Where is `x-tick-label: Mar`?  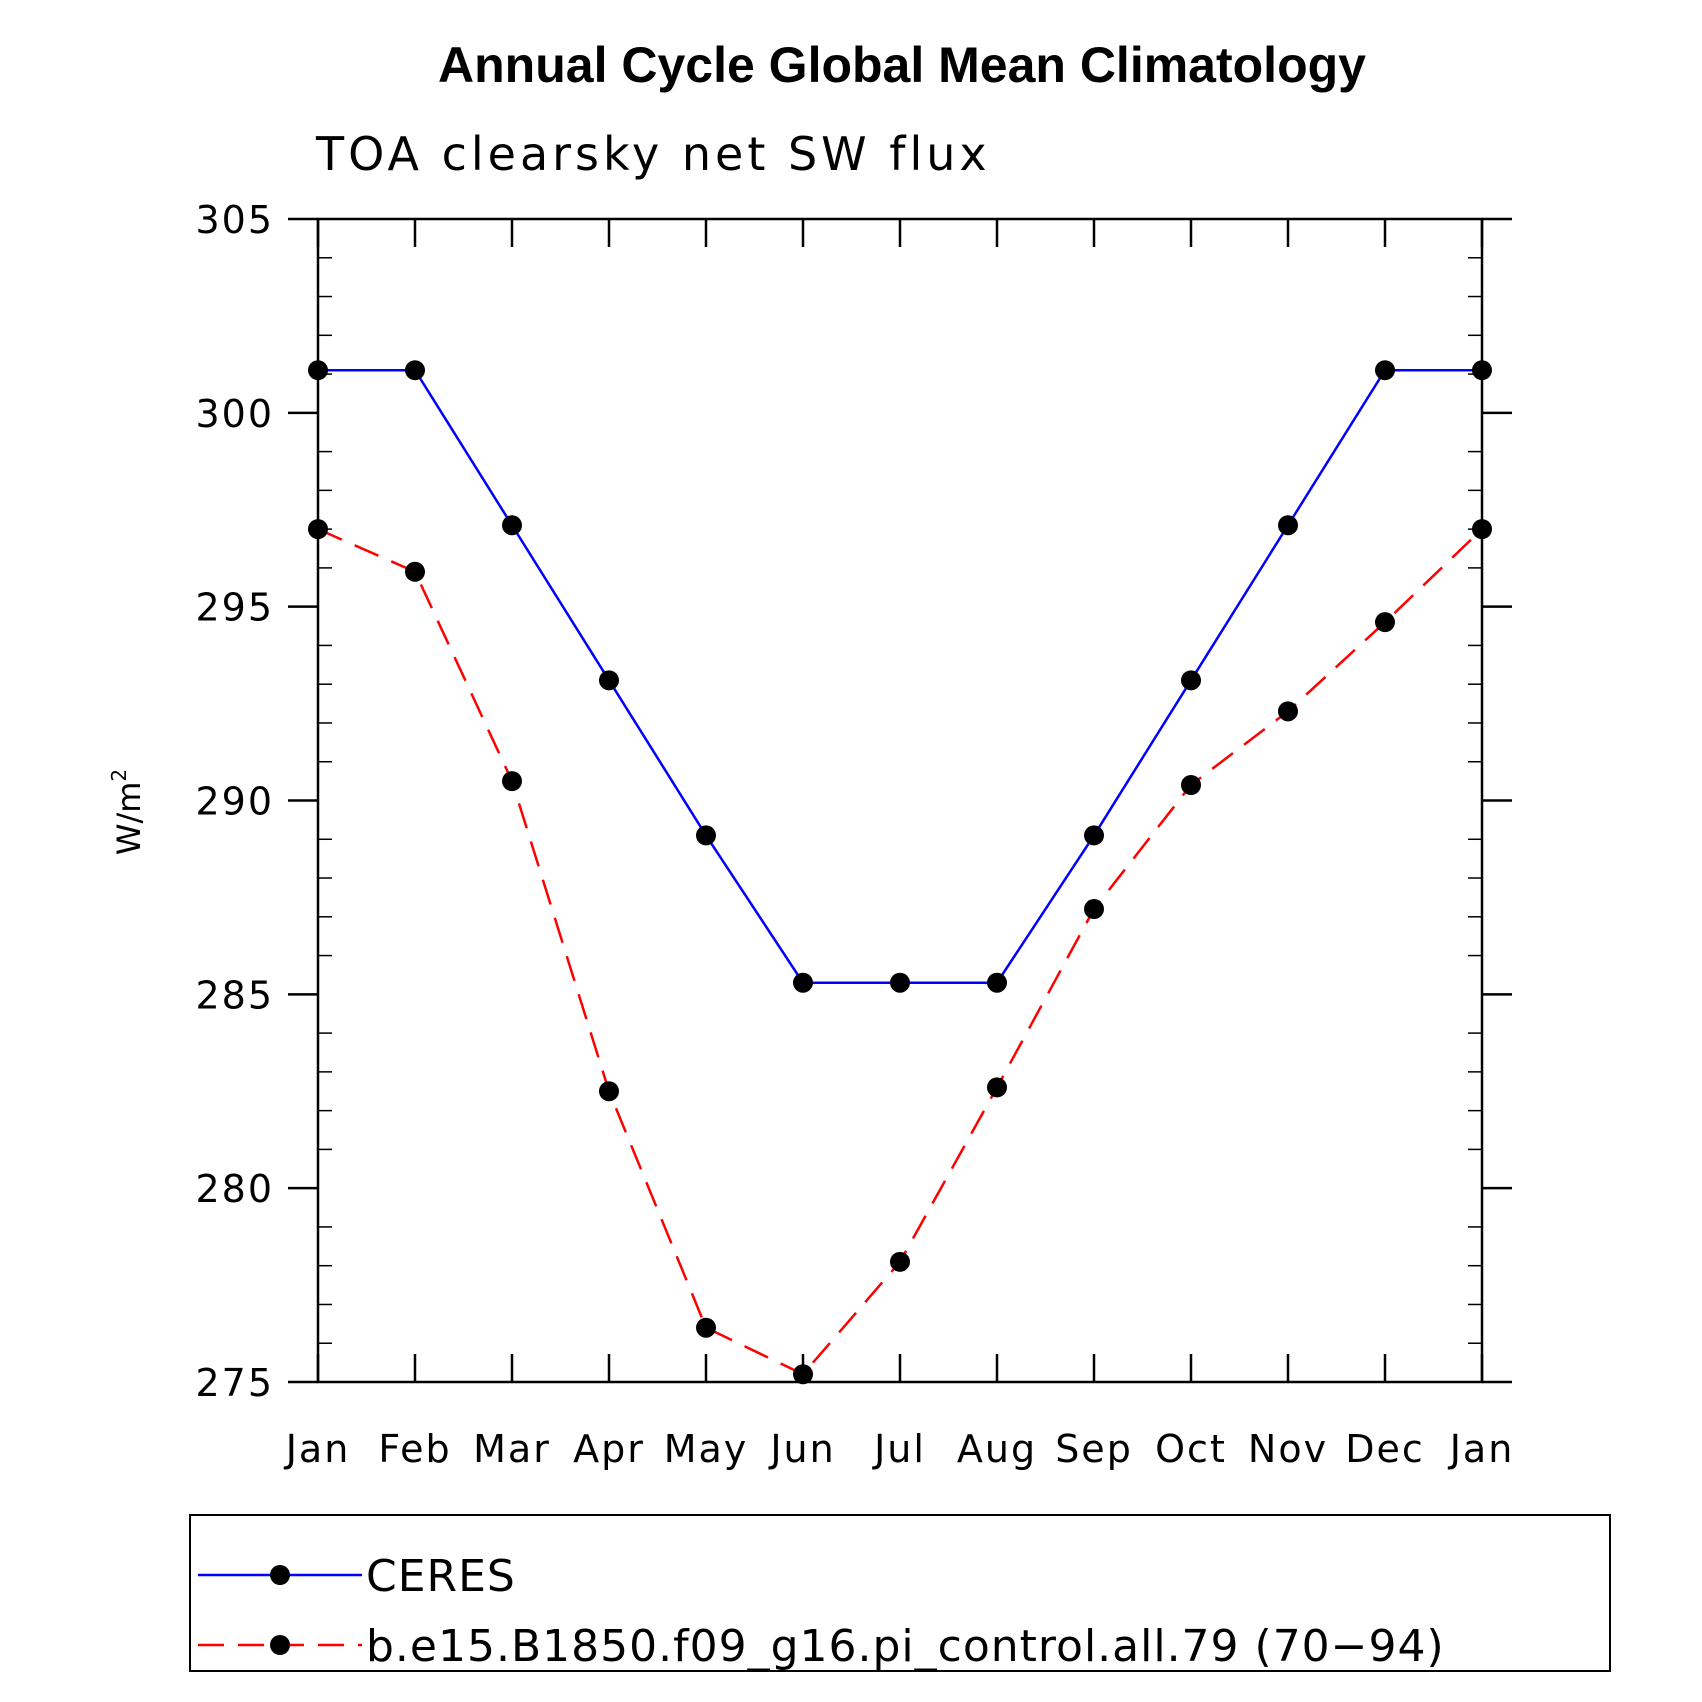
x-tick-label: Mar is located at coordinates (512, 1449).